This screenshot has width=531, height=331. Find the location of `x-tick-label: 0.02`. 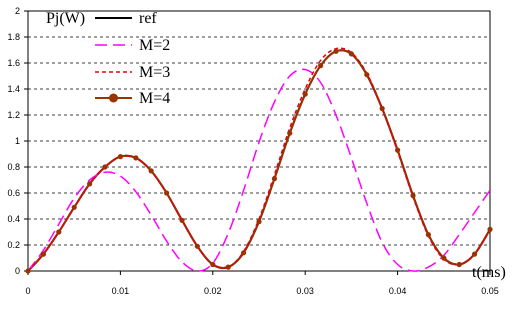

x-tick-label: 0.02 is located at coordinates (213, 291).